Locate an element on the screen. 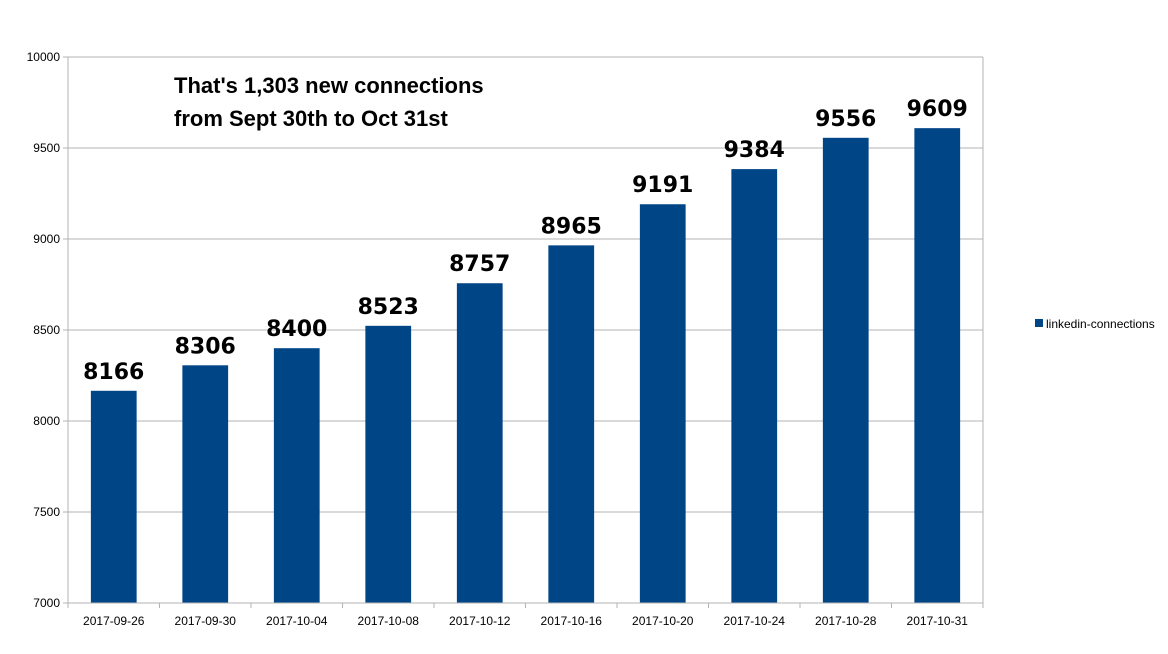 This screenshot has height=654, width=1168. x-tick-label: 2017-10-12 is located at coordinates (480, 621).